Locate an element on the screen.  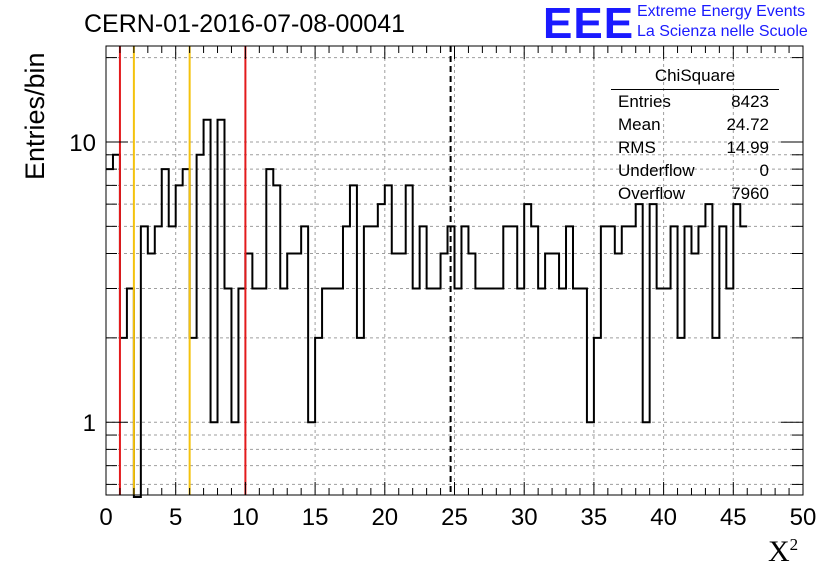
stats-key: Mean is located at coordinates (639, 124).